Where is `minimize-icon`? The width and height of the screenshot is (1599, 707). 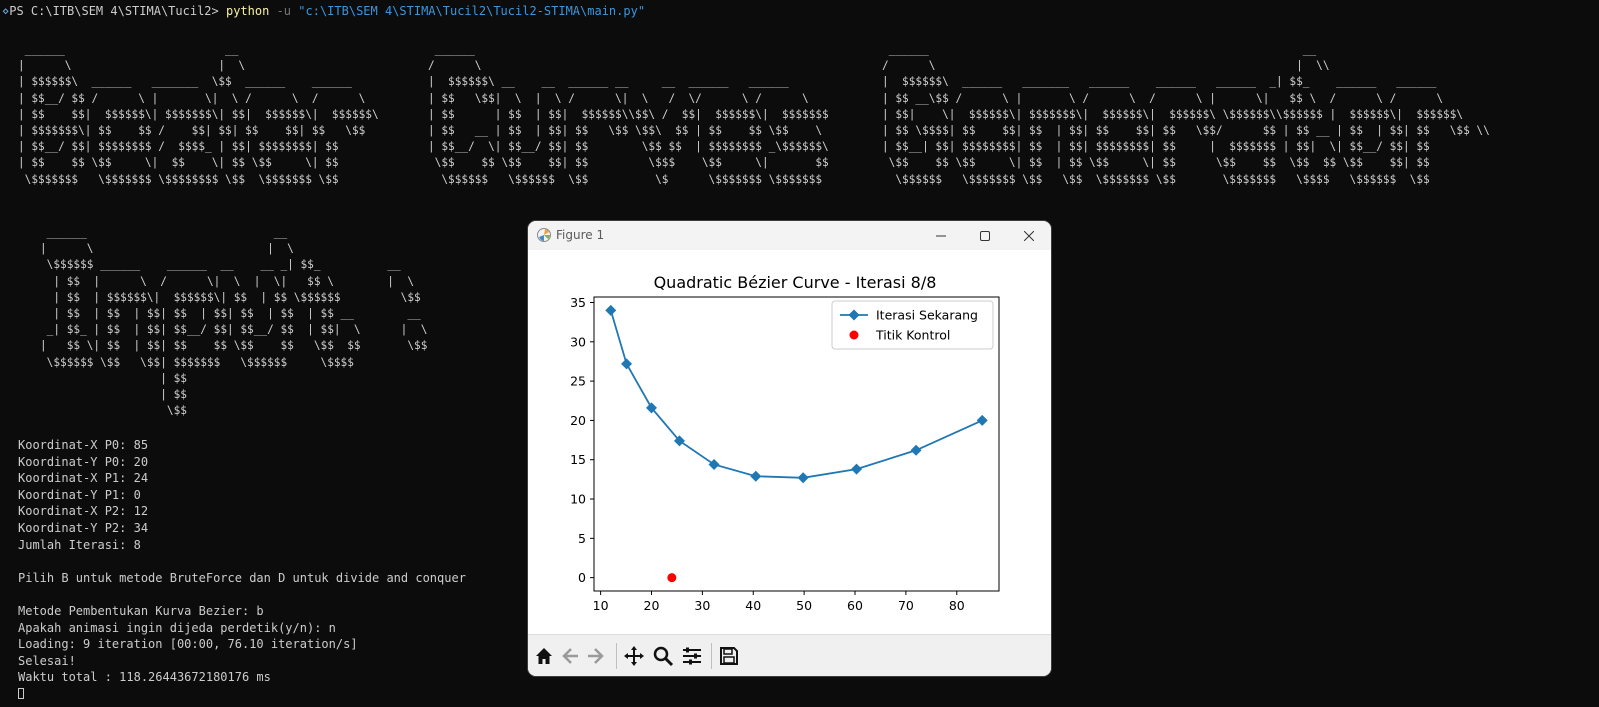
minimize-icon is located at coordinates (941, 235).